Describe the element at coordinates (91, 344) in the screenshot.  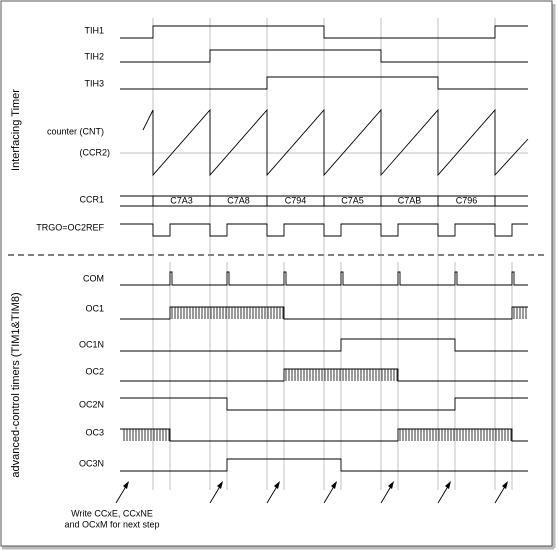
I see `signal-label: OC1N` at that location.